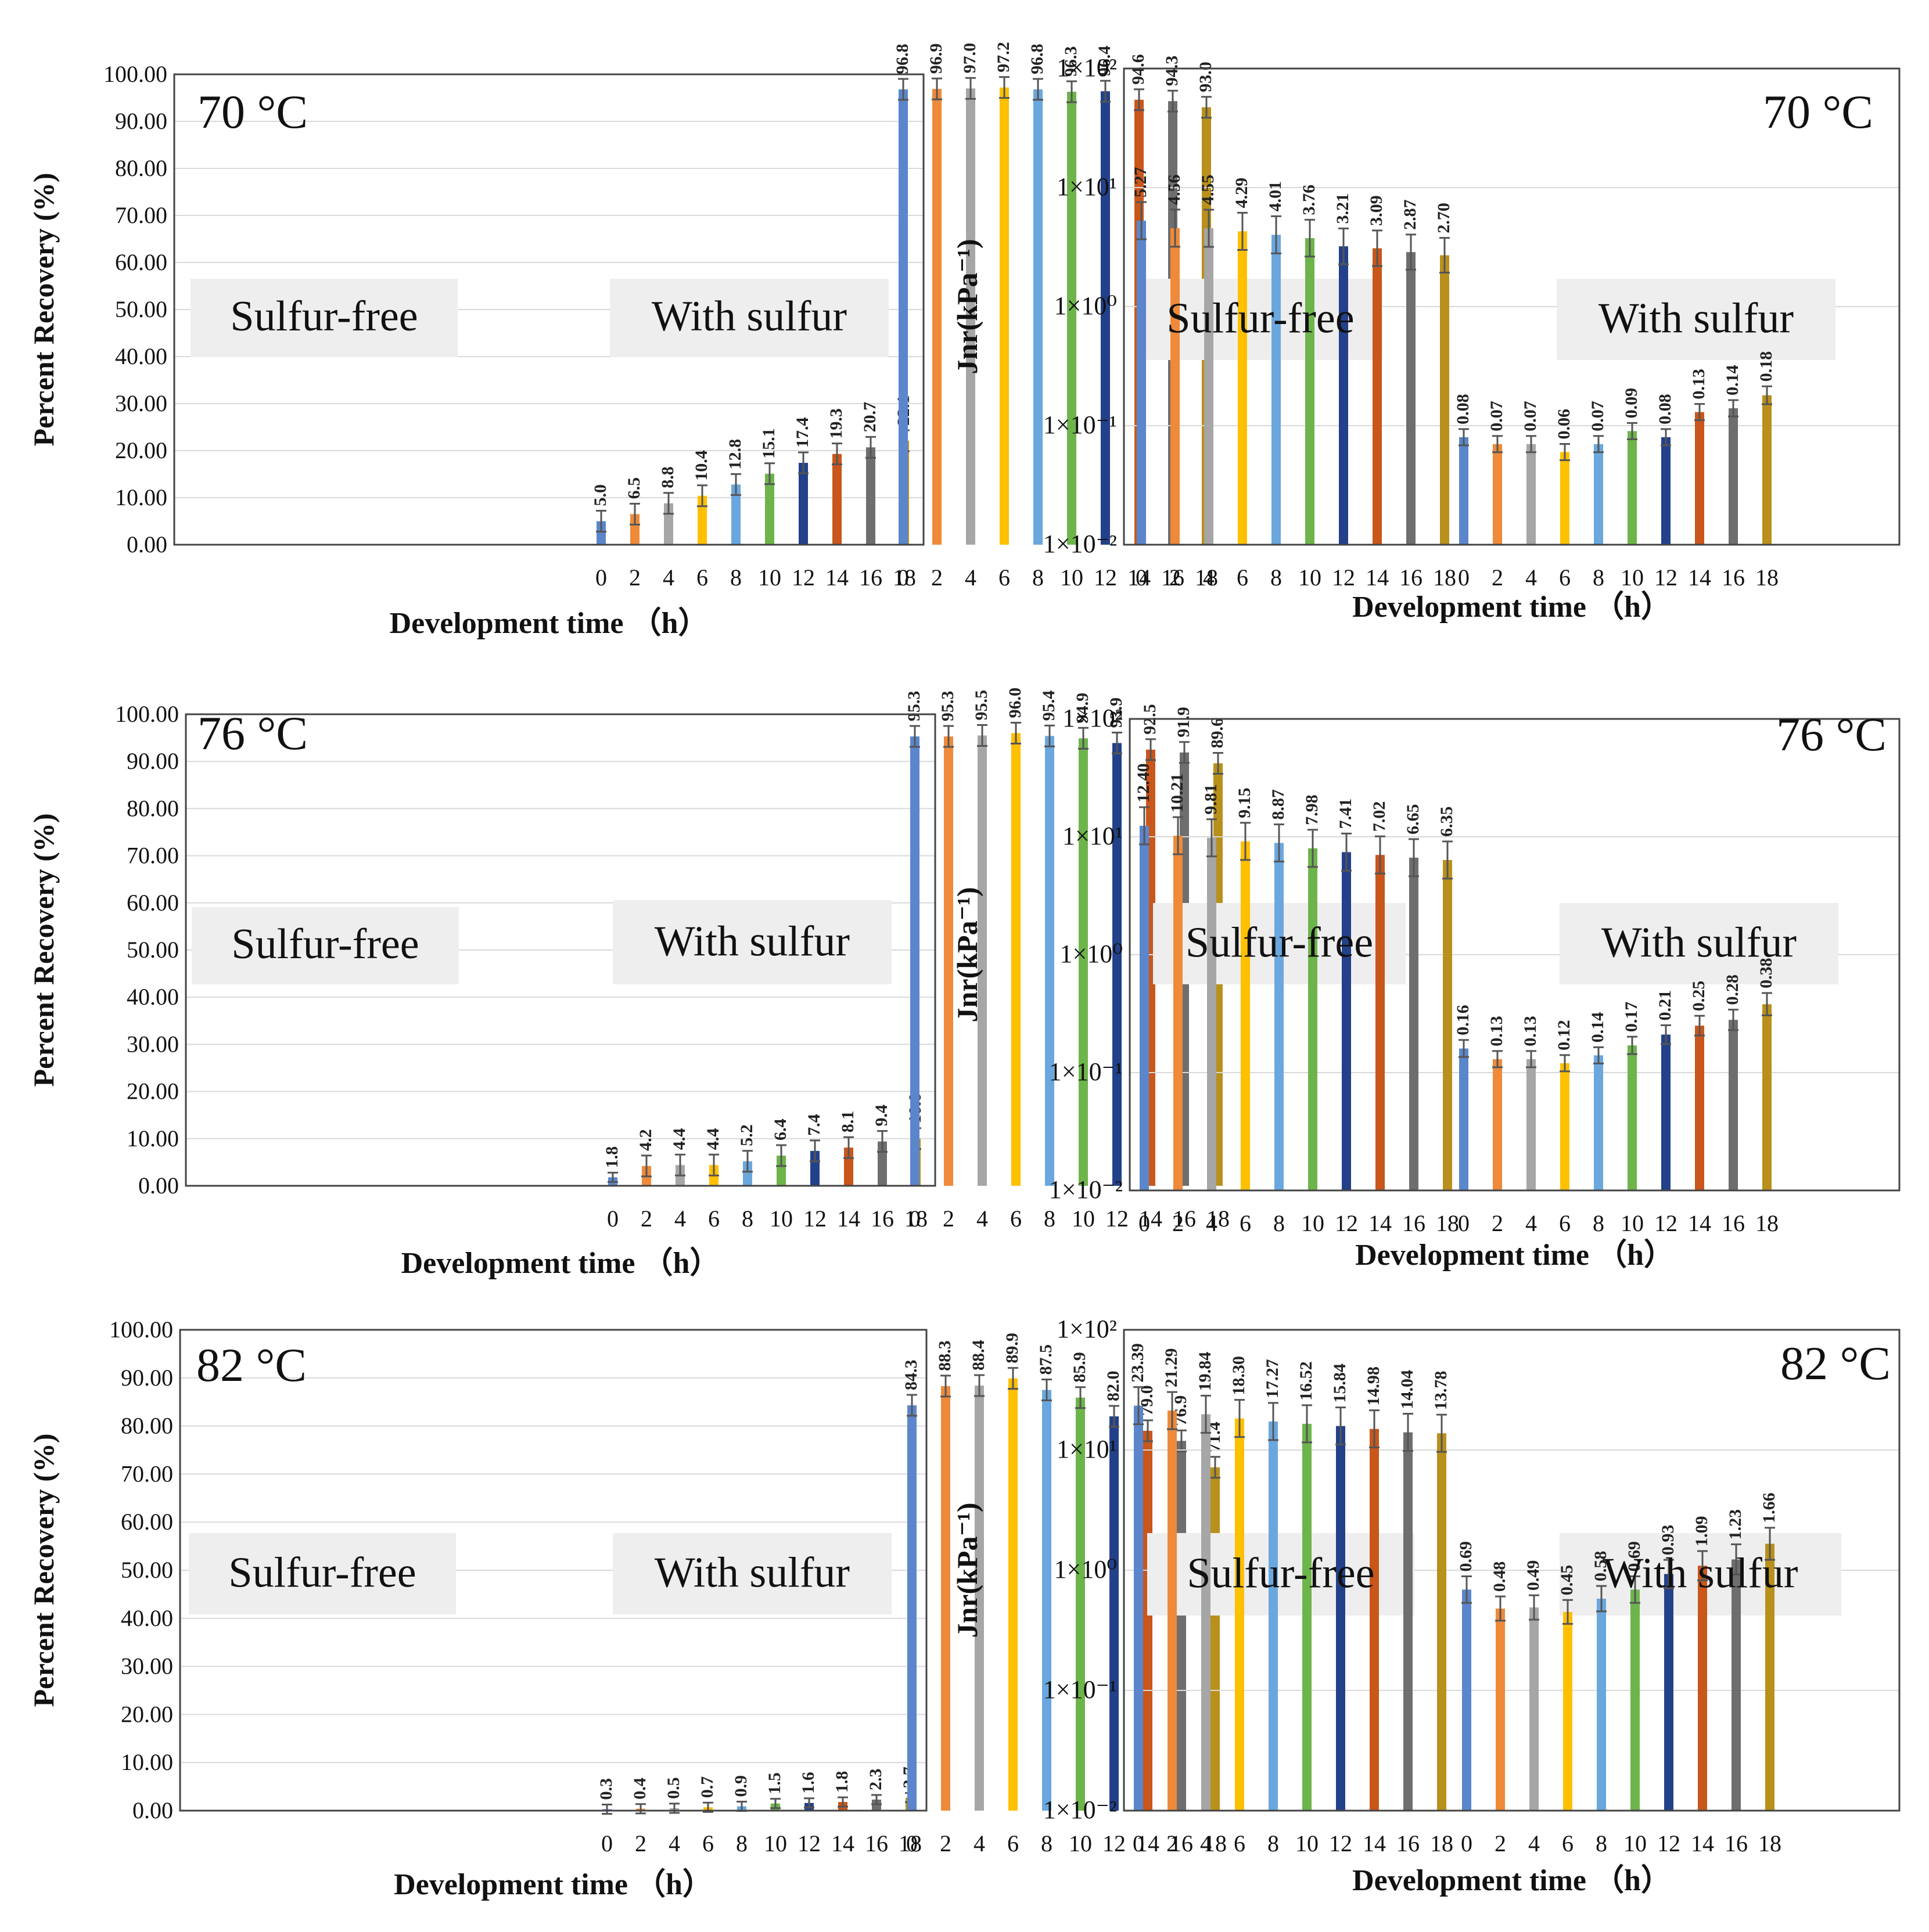  Describe the element at coordinates (153, 808) in the screenshot. I see `y-tick-label: 80.00` at that location.